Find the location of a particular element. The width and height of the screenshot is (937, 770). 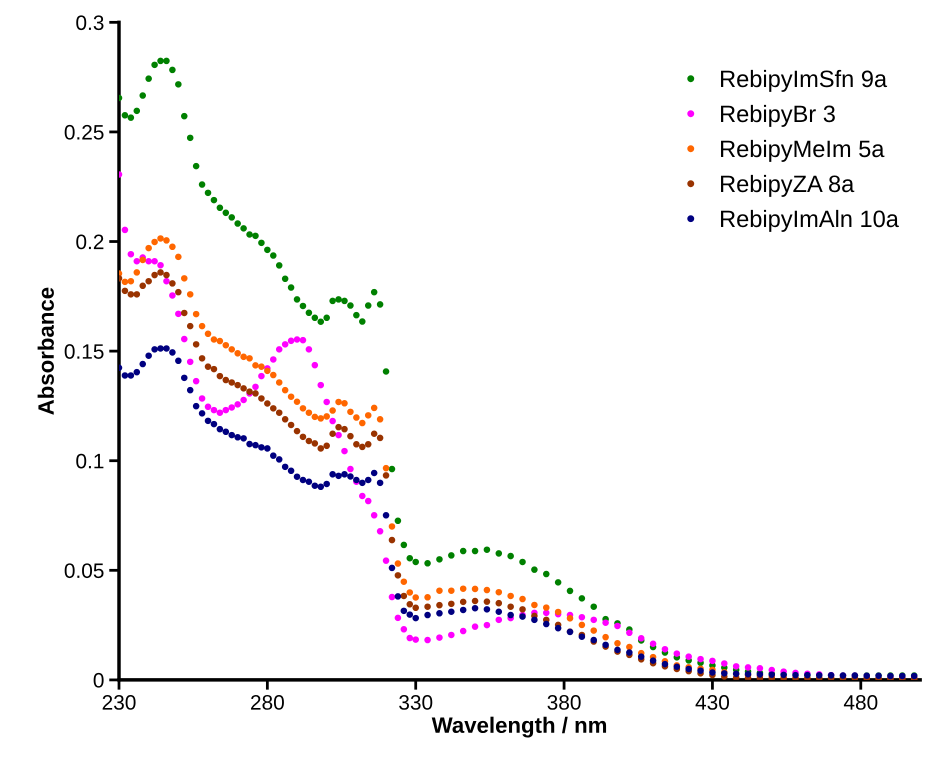

y-tick-label: 0 is located at coordinates (99, 680).